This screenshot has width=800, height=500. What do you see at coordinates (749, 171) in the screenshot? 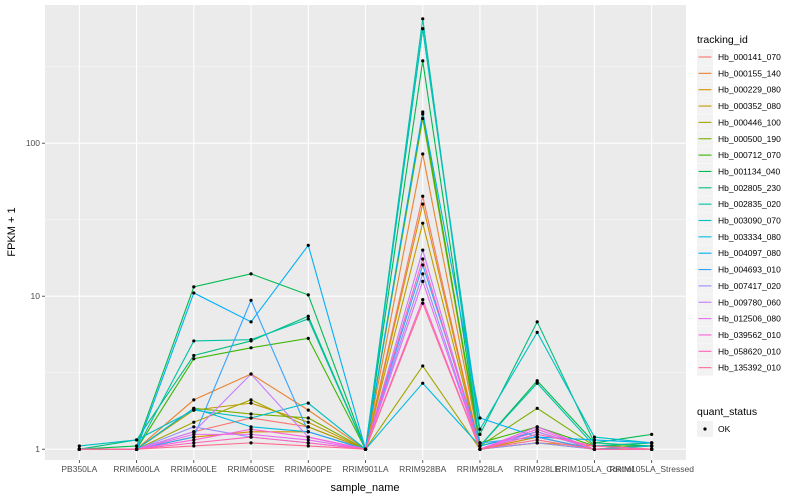
I see `legend-label: Hb_001134_040` at bounding box center [749, 171].